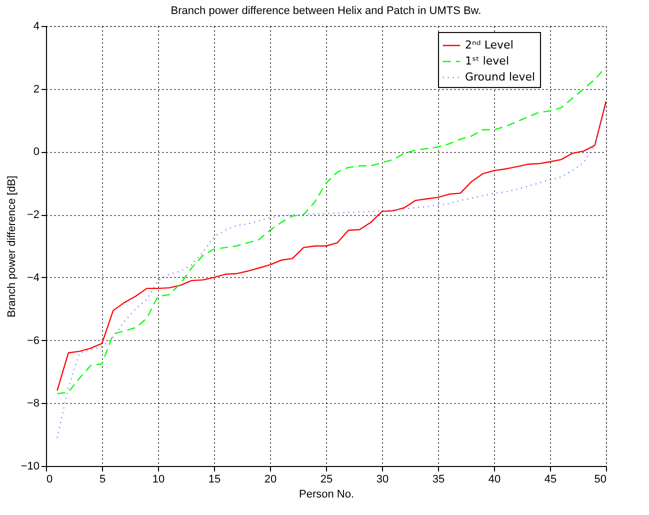  What do you see at coordinates (33, 404) in the screenshot?
I see `y-tick-label: −8` at bounding box center [33, 404].